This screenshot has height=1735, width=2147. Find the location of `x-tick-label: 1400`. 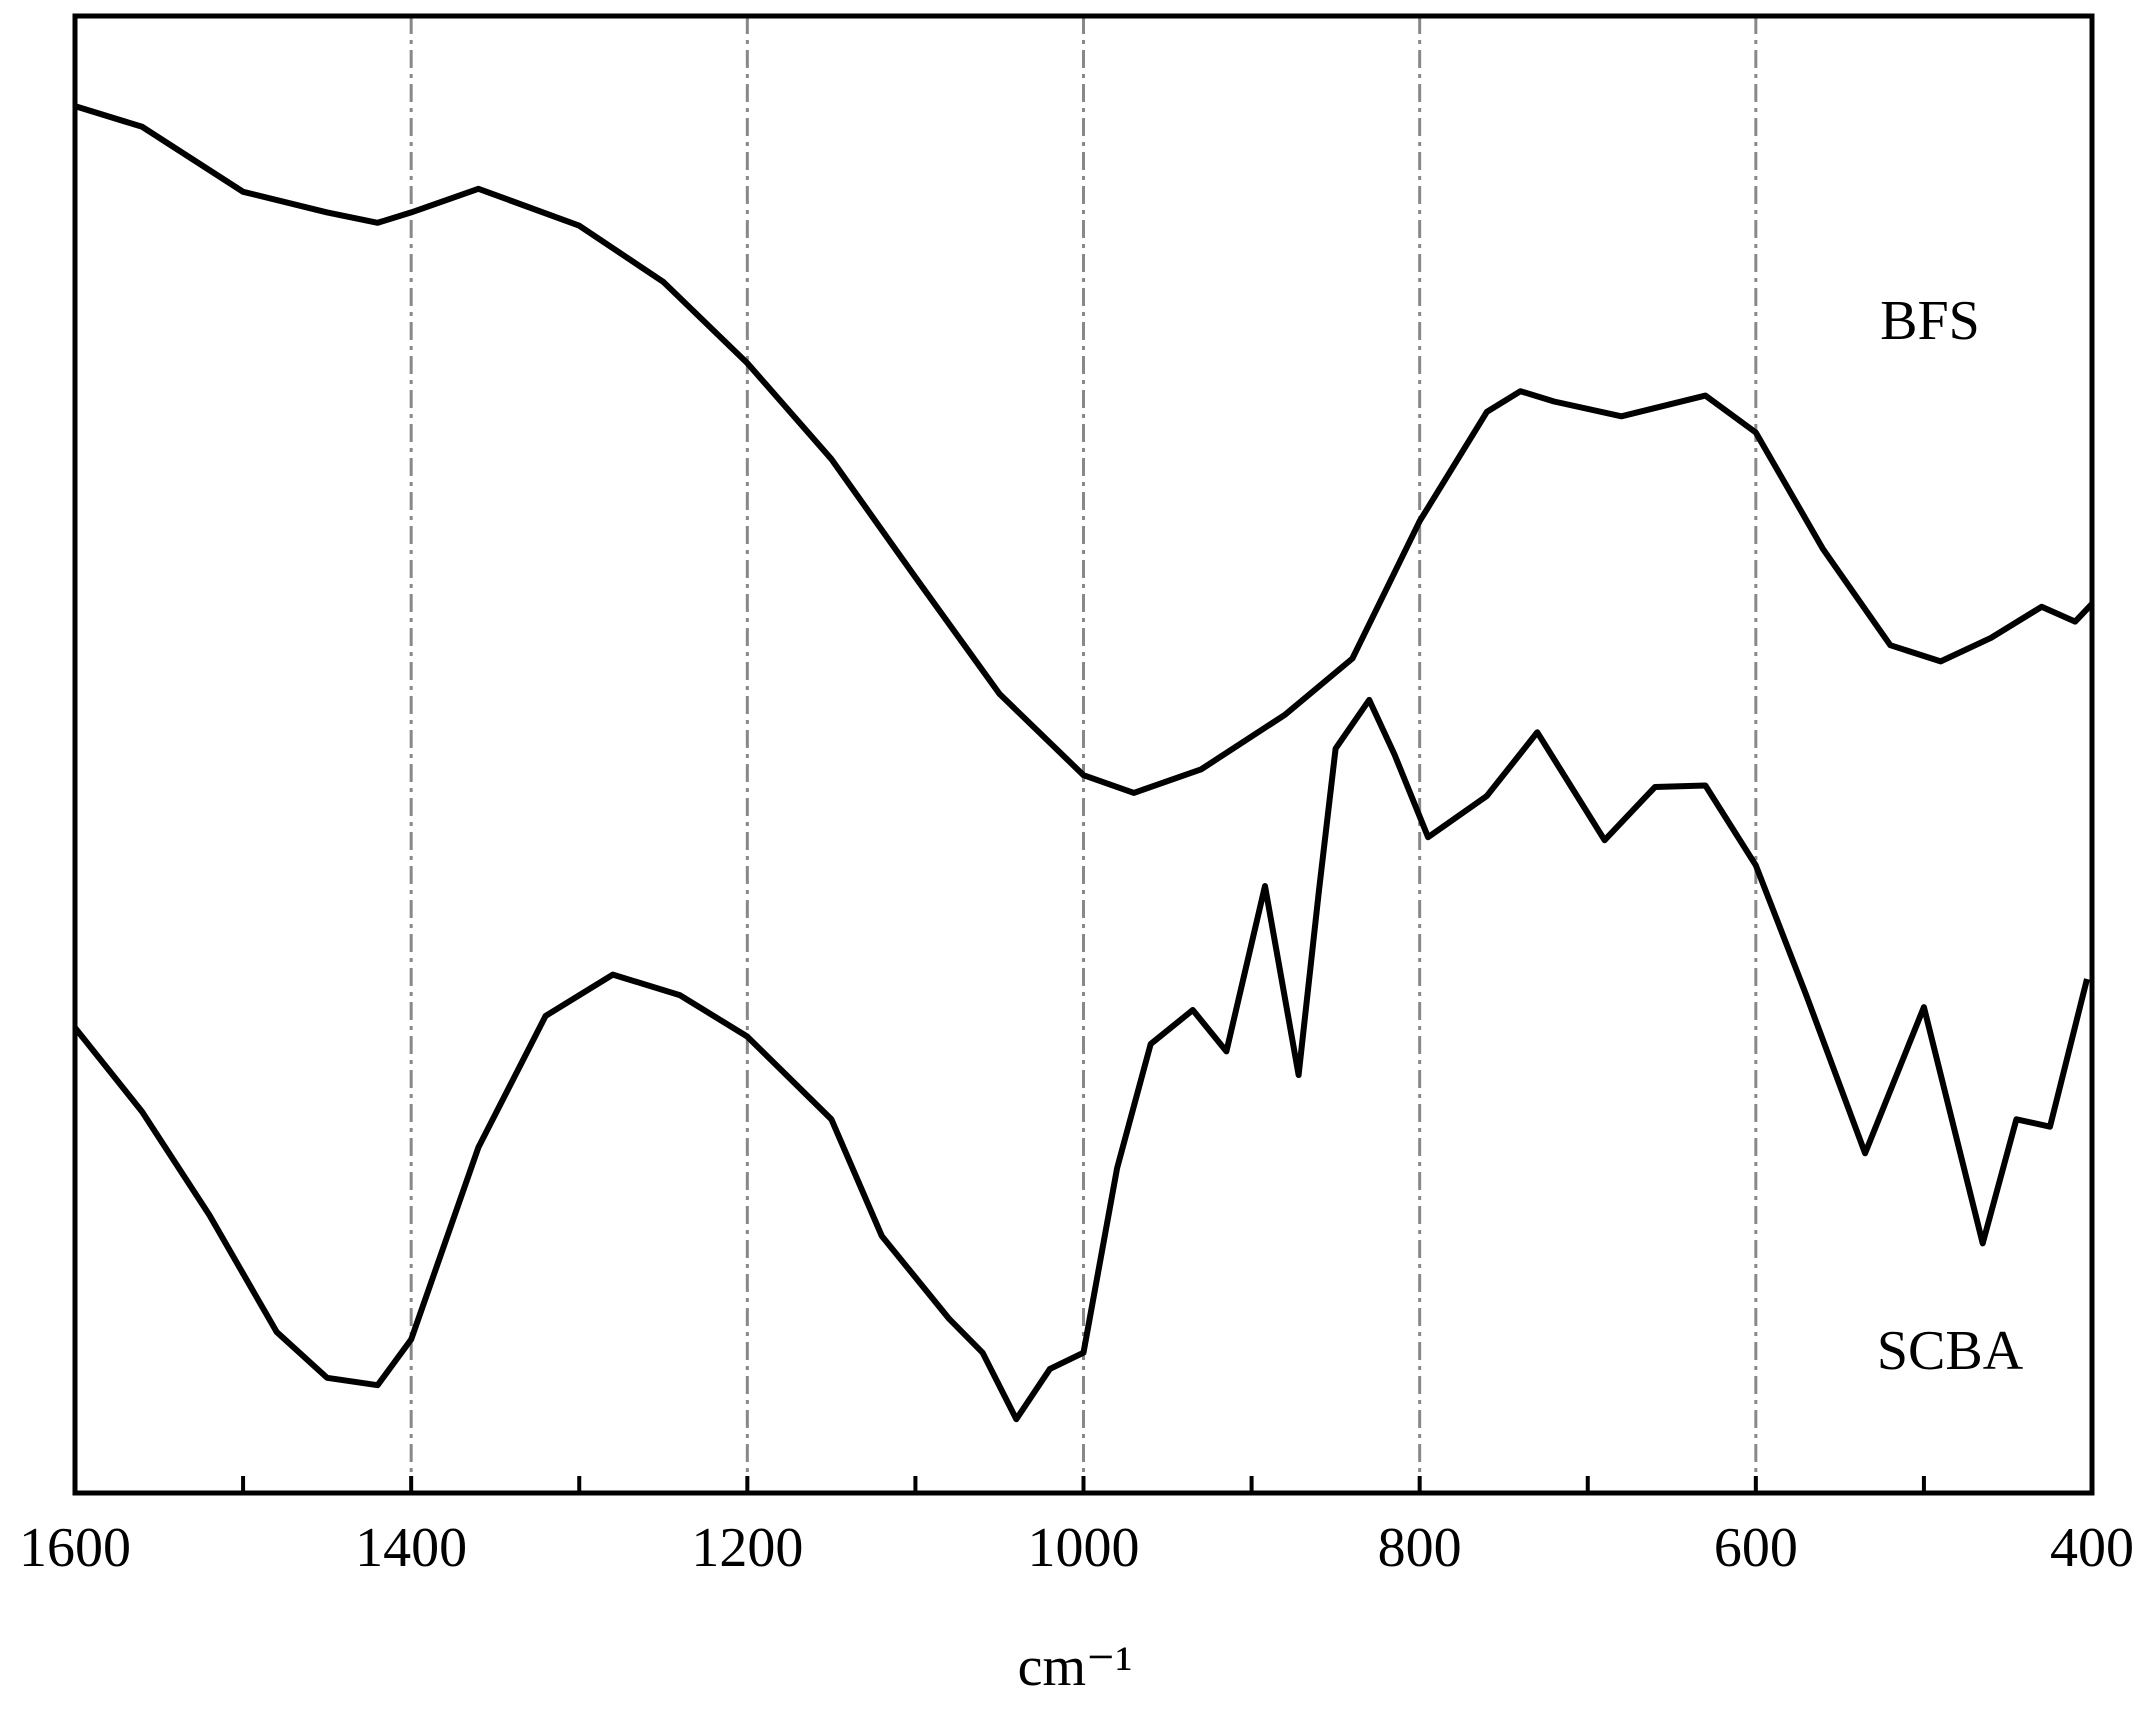

x-tick-label: 1400 is located at coordinates (411, 1548).